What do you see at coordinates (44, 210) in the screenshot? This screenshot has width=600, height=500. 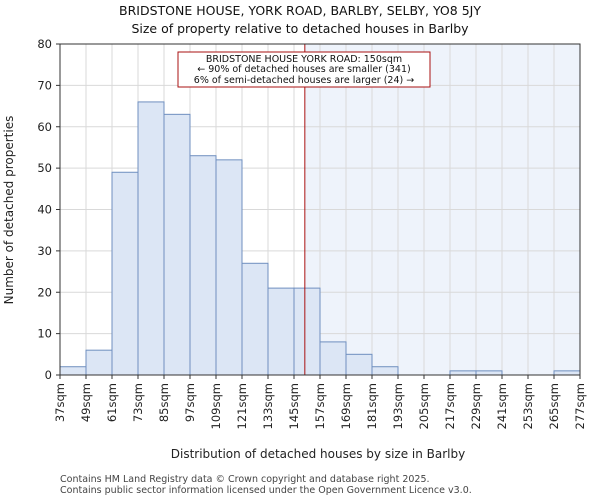 I see `y-tick-label: 40` at bounding box center [44, 210].